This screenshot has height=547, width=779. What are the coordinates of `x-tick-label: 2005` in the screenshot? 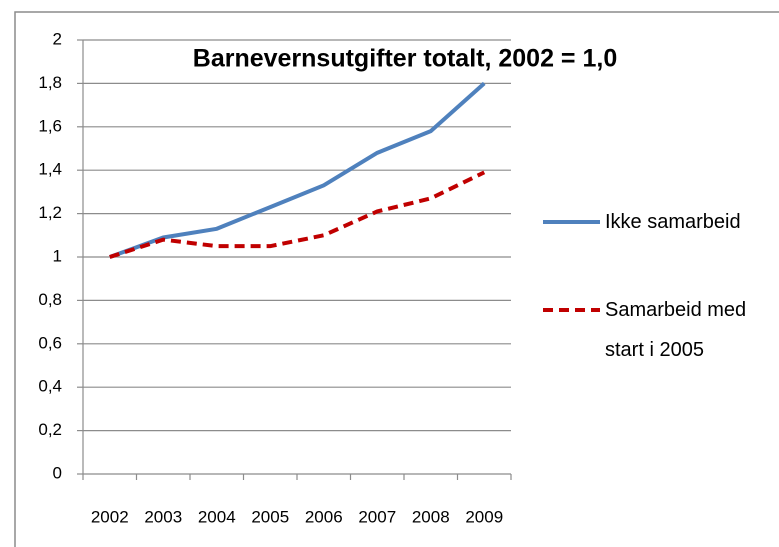 It's located at (270, 516).